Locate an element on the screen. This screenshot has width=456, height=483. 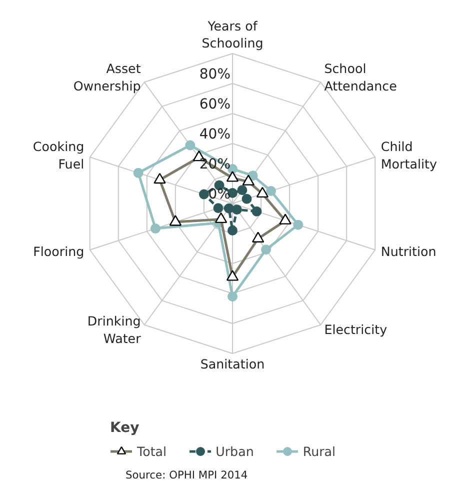
legend-label: Total is located at coordinates (152, 451).